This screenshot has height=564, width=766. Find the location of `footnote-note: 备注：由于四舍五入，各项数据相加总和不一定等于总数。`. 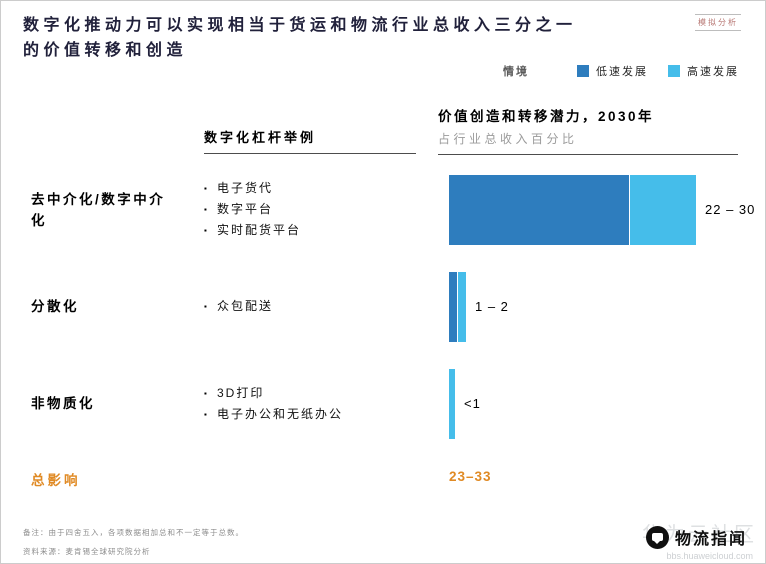

footnote-note: 备注：由于四舍五入，各项数据相加总和不一定等于总数。 is located at coordinates (133, 532).